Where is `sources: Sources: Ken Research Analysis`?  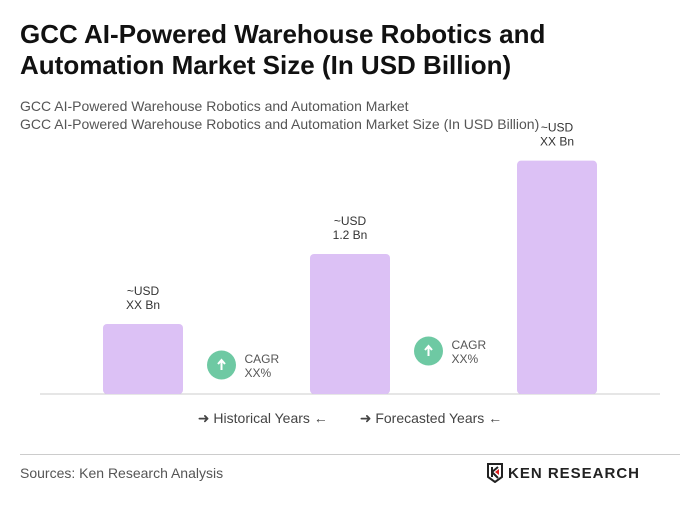 sources: Sources: Ken Research Analysis is located at coordinates (122, 473).